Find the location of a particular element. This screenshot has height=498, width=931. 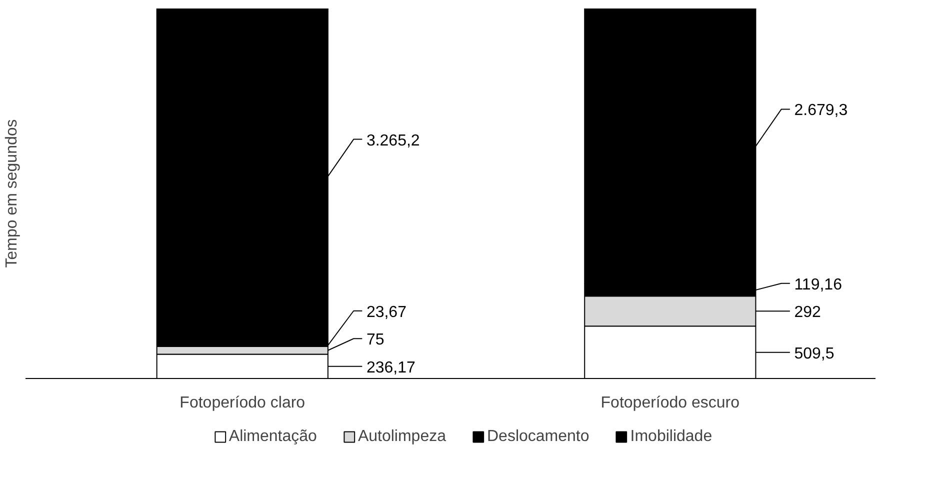

data-label: 236,17 is located at coordinates (391, 367).